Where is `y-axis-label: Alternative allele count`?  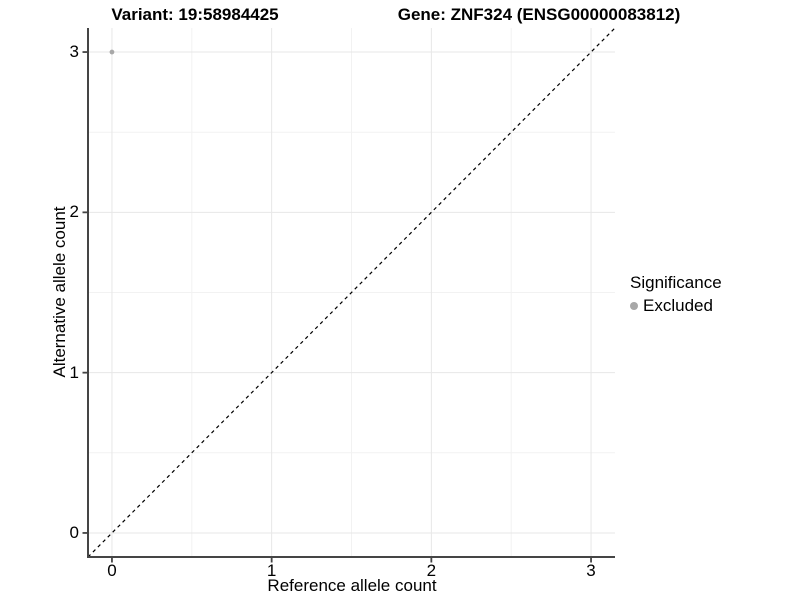
y-axis-label: Alternative allele count is located at coordinates (59, 292).